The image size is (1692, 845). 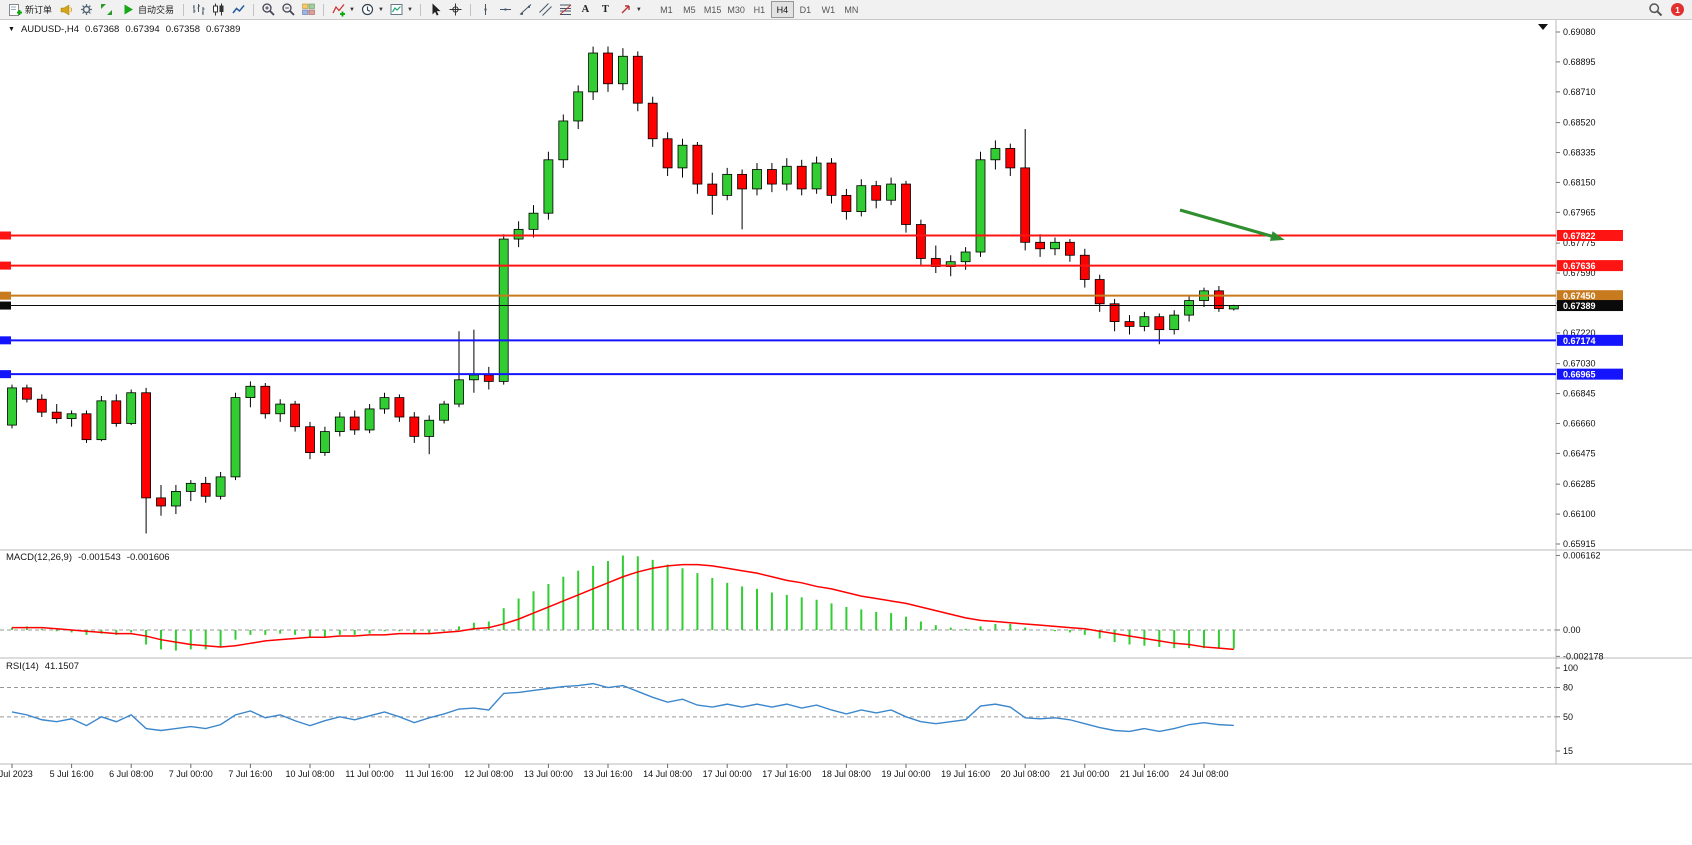 I want to click on fullscreen-button, so click(x=106, y=9).